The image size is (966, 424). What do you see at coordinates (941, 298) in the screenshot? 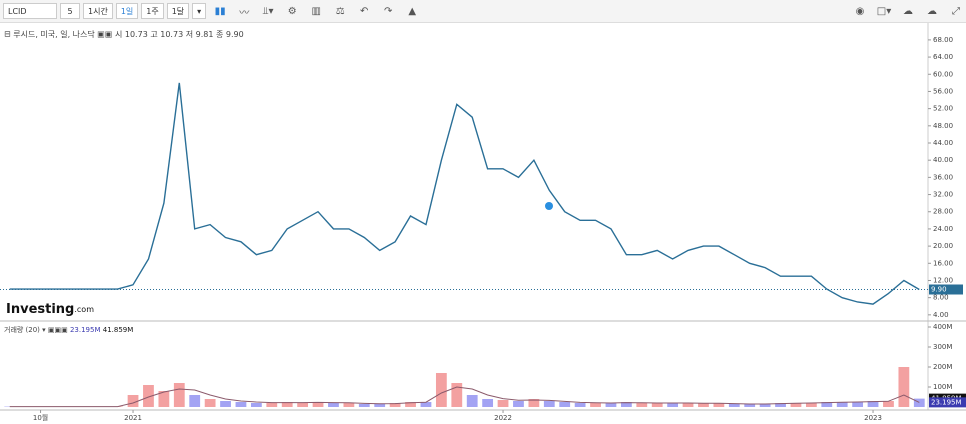
I see `y-tick-label: 8.00` at bounding box center [941, 298].